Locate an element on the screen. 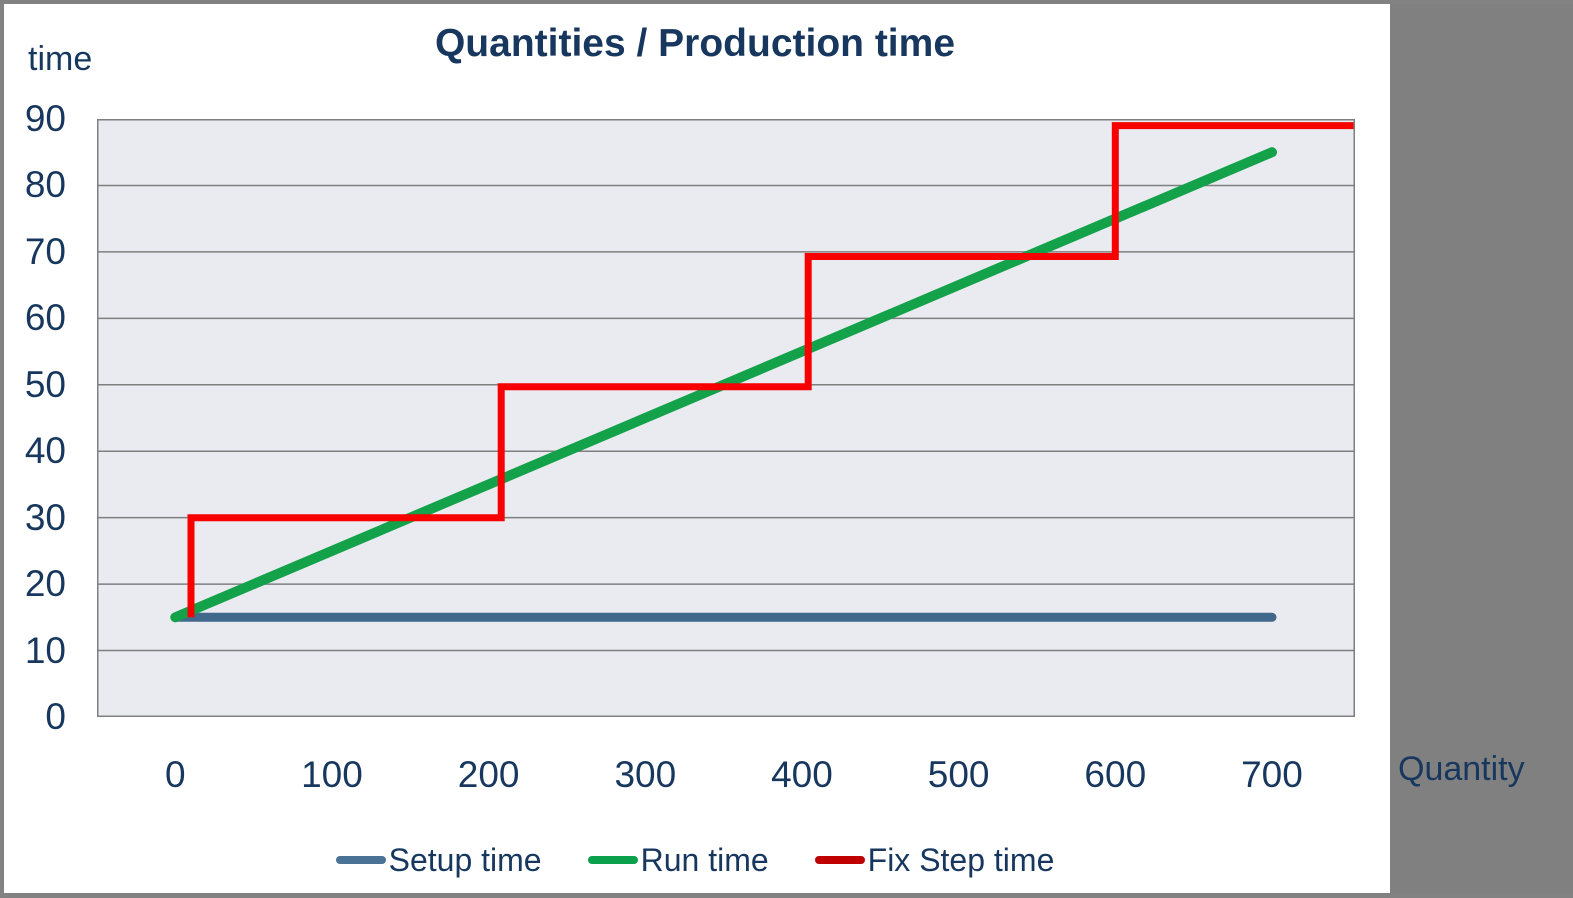 Image resolution: width=1573 pixels, height=898 pixels. frame-border-bottom is located at coordinates (786, 895).